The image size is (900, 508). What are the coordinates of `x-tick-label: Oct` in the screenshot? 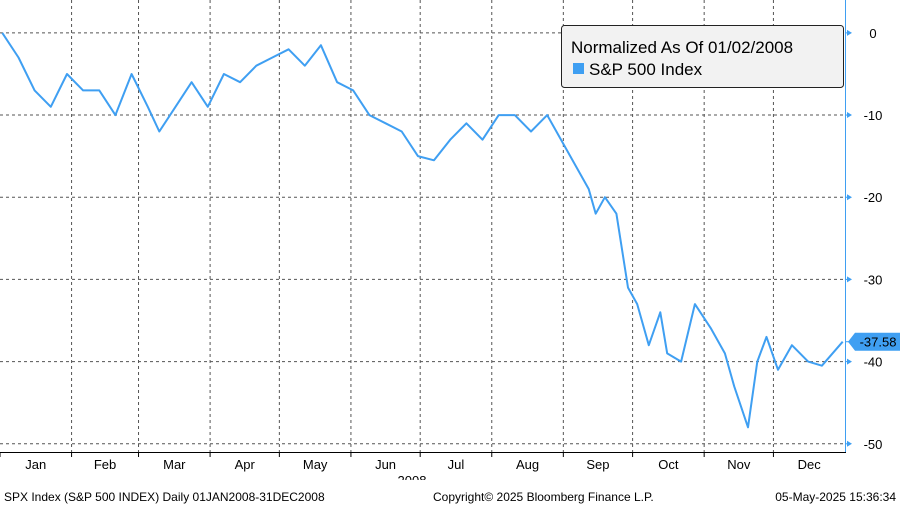 It's located at (668, 464).